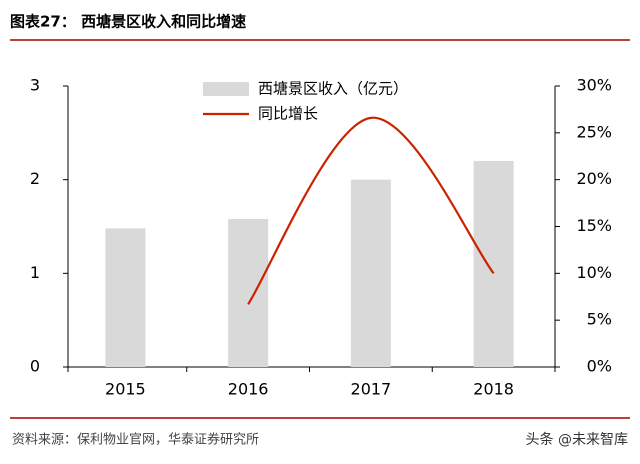 This screenshot has width=640, height=464. What do you see at coordinates (594, 225) in the screenshot?
I see `y2-tick-label: 15%` at bounding box center [594, 225].